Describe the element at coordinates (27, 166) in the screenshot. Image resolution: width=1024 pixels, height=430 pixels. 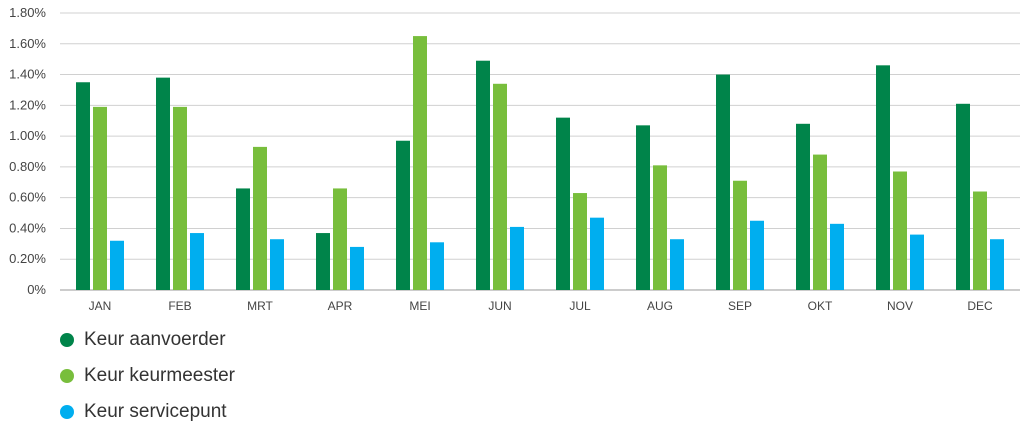
I see `y-tick-label: 0.80%` at that location.